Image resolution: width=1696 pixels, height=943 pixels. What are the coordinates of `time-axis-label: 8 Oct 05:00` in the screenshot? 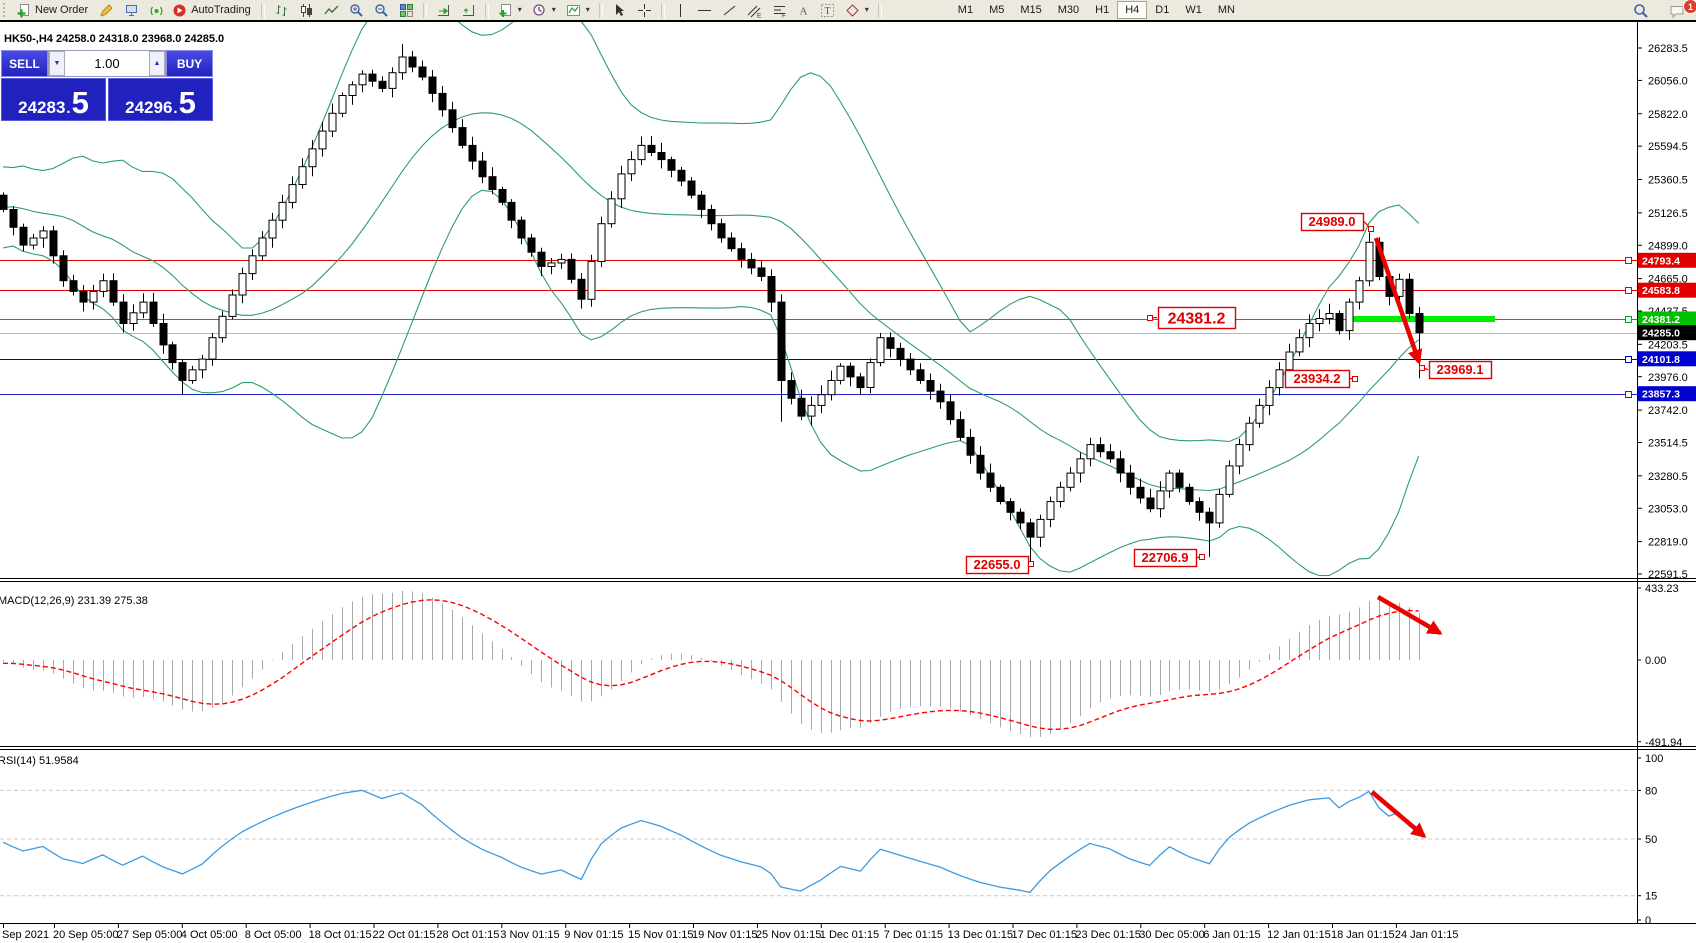 It's located at (273, 935).